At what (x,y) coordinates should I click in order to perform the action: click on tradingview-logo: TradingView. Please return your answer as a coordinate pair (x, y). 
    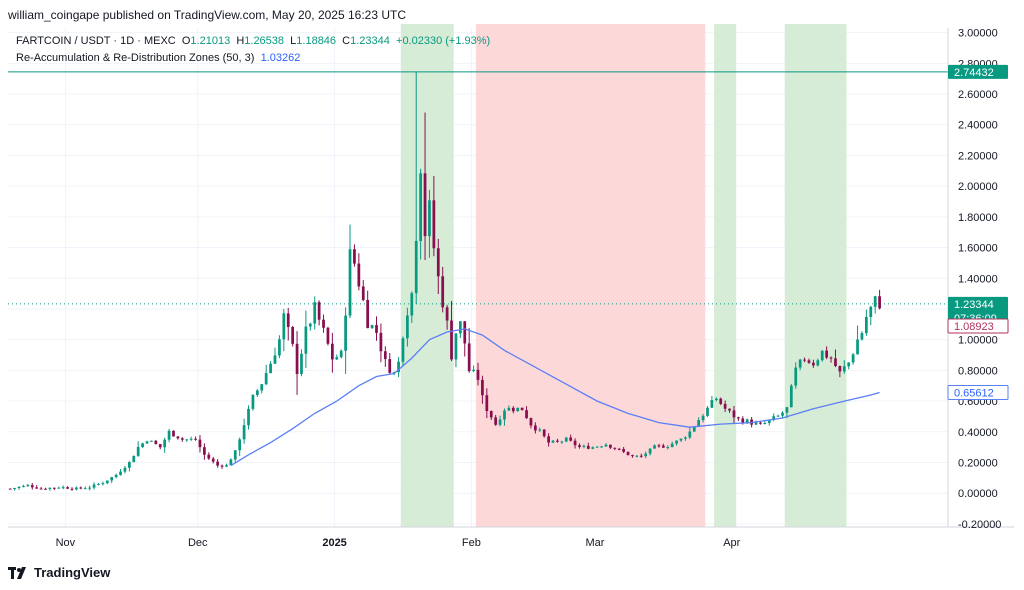
    Looking at the image, I should click on (59, 572).